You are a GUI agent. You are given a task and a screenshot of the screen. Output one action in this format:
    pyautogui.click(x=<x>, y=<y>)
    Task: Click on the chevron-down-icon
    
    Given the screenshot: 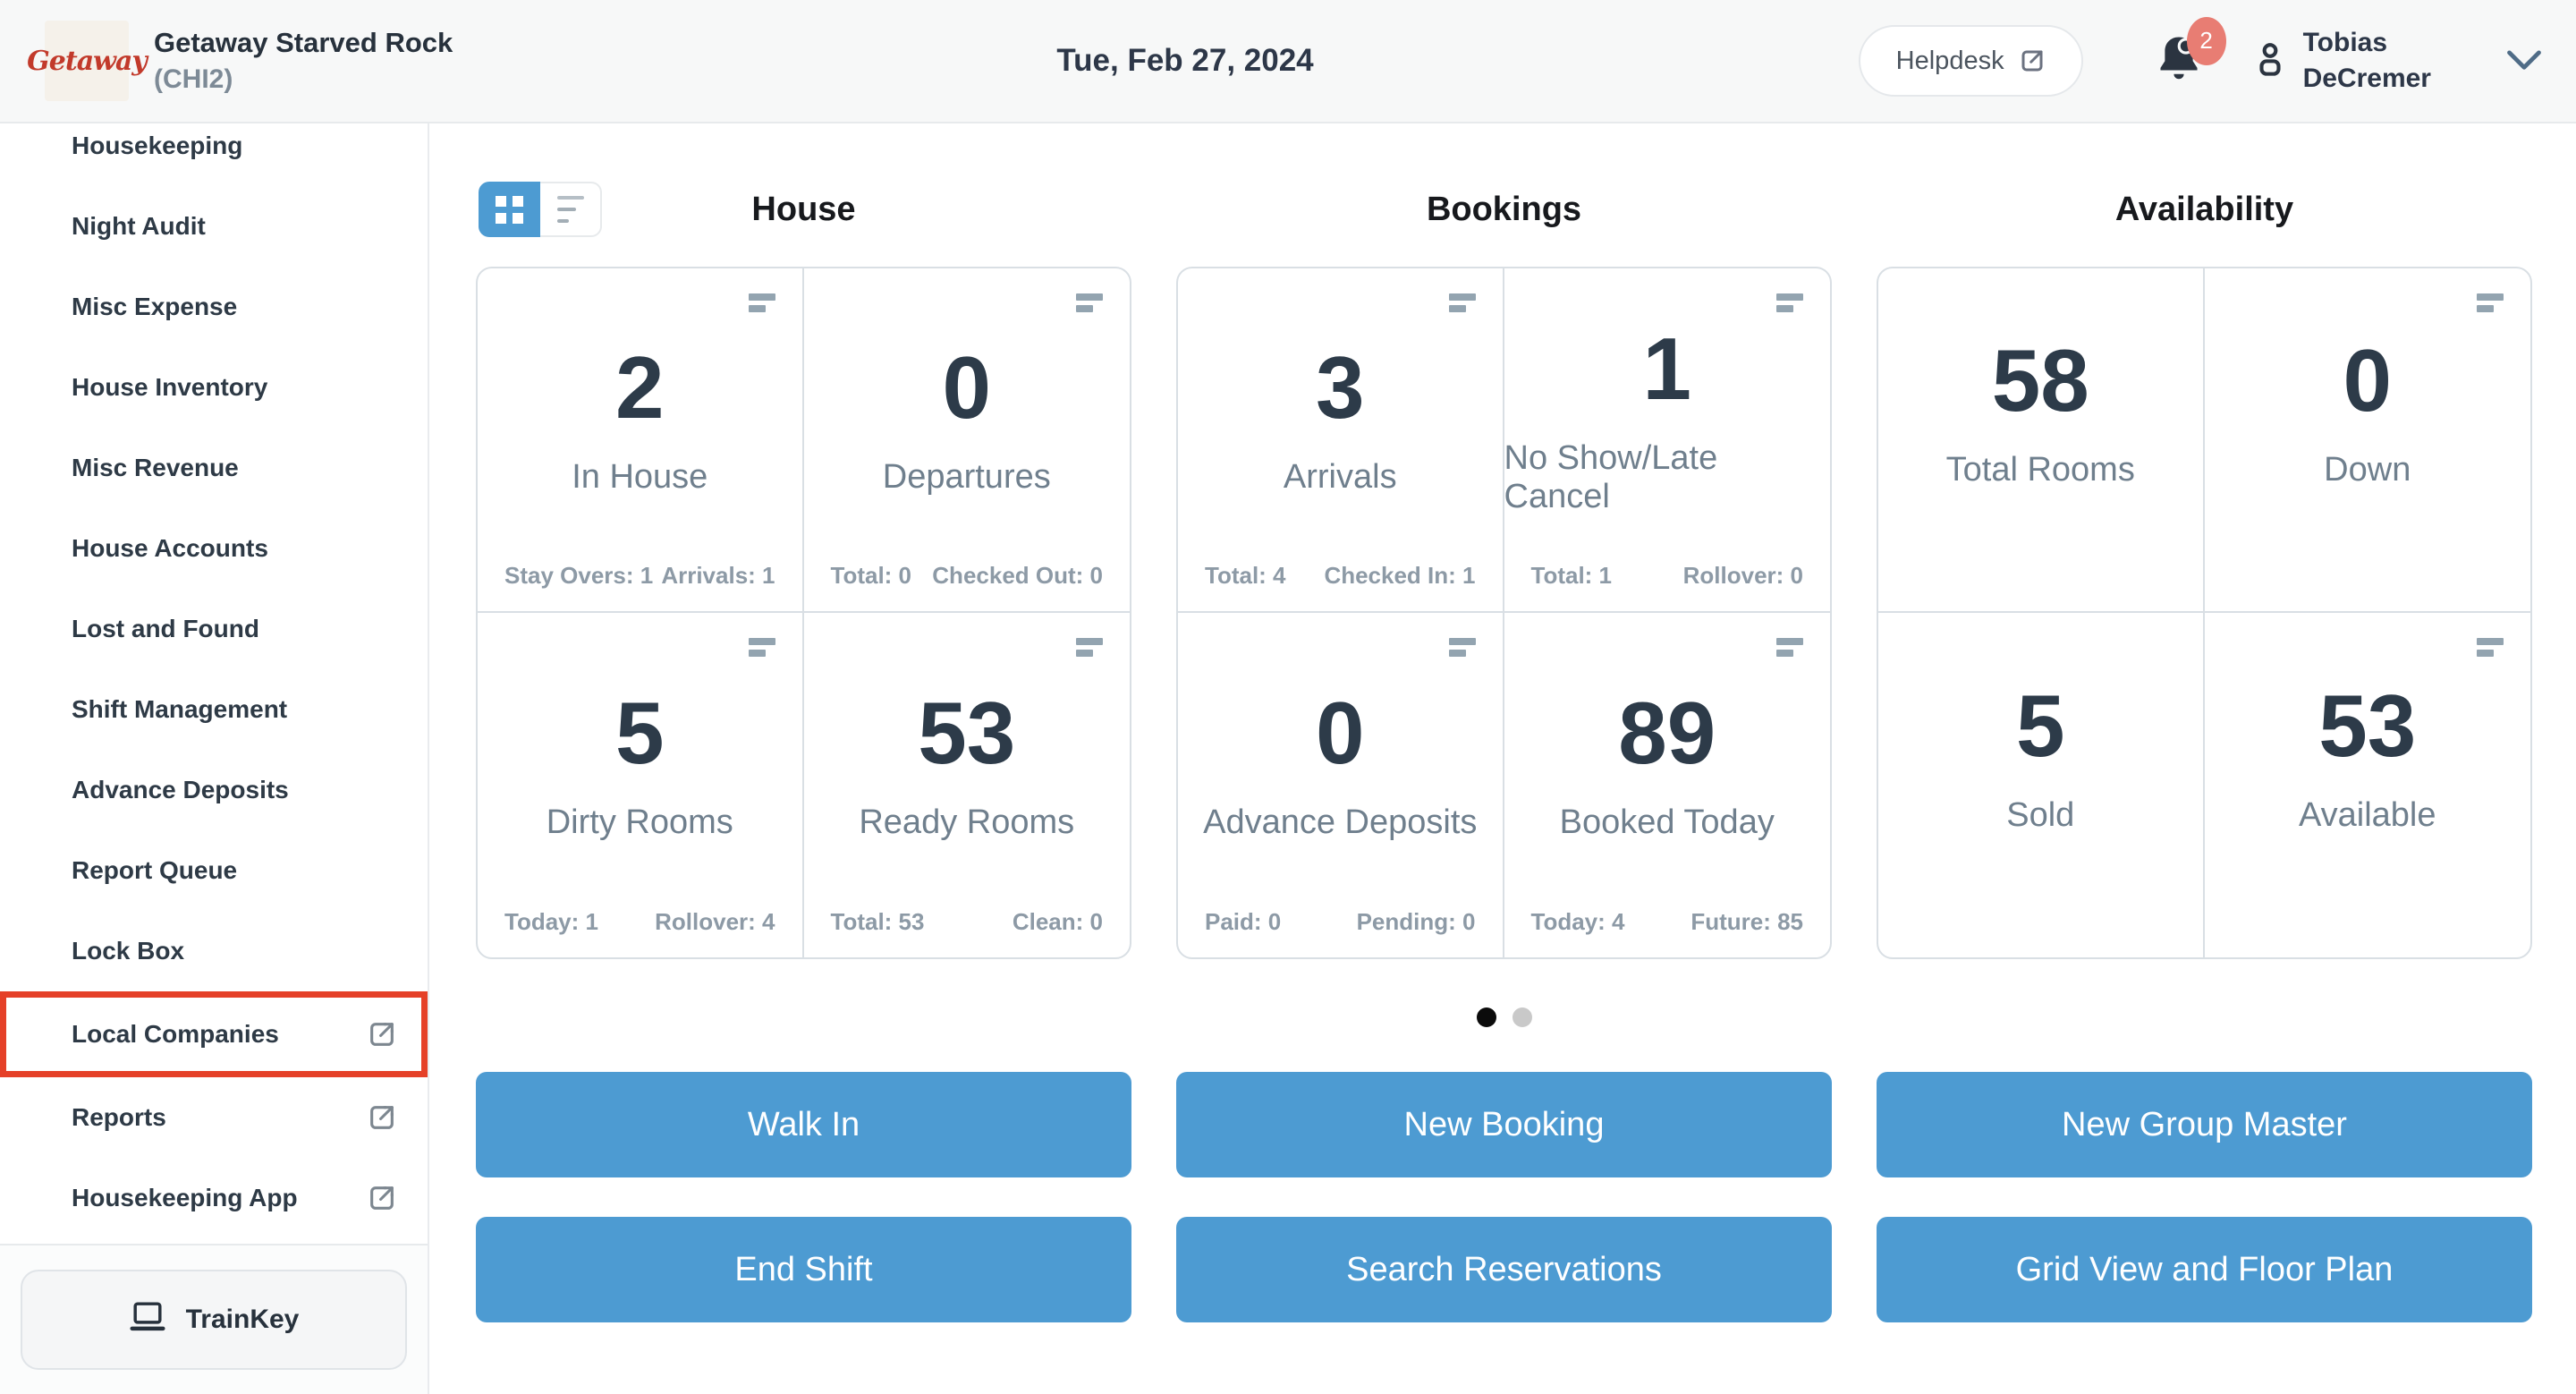 What is the action you would take?
    pyautogui.click(x=2524, y=61)
    